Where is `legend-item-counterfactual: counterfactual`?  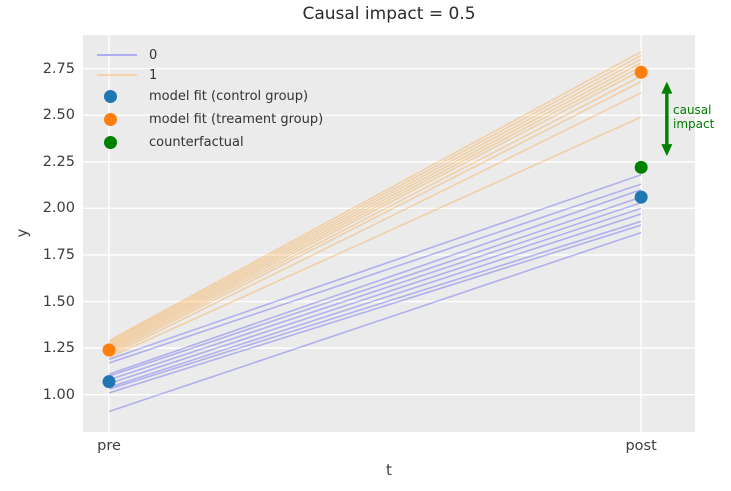
legend-item-counterfactual: counterfactual is located at coordinates (210, 142).